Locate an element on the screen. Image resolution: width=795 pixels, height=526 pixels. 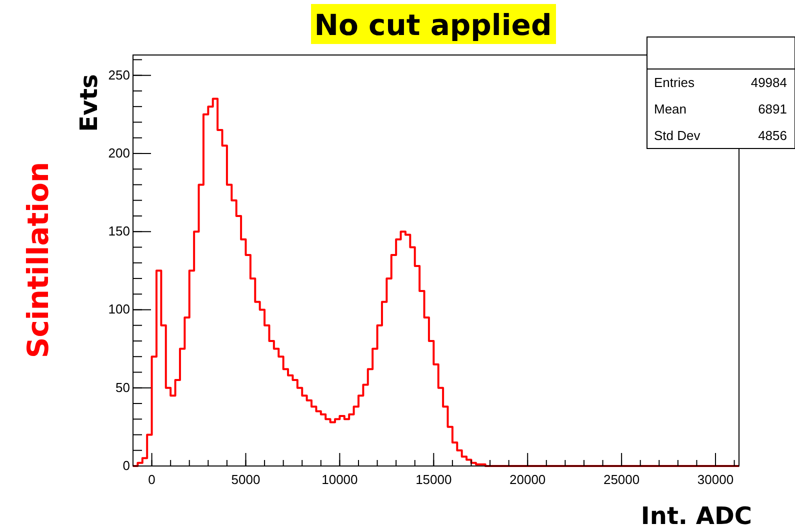
annotation: Std Dev is located at coordinates (677, 135).